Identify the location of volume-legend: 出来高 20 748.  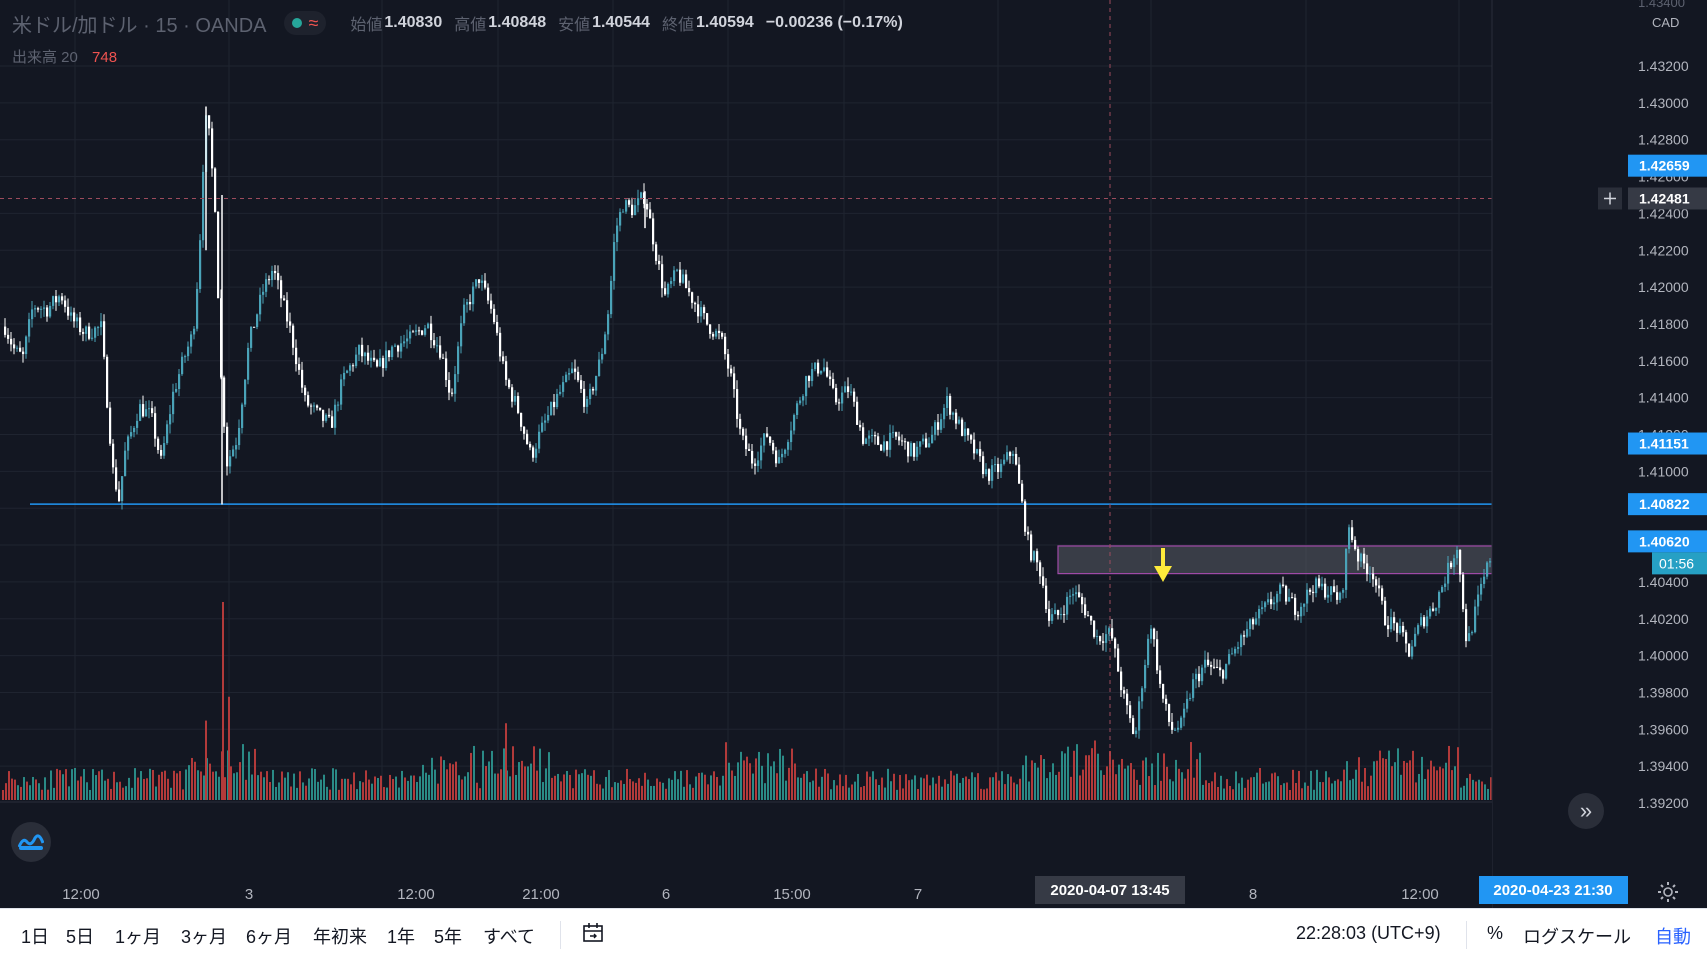
(64, 56).